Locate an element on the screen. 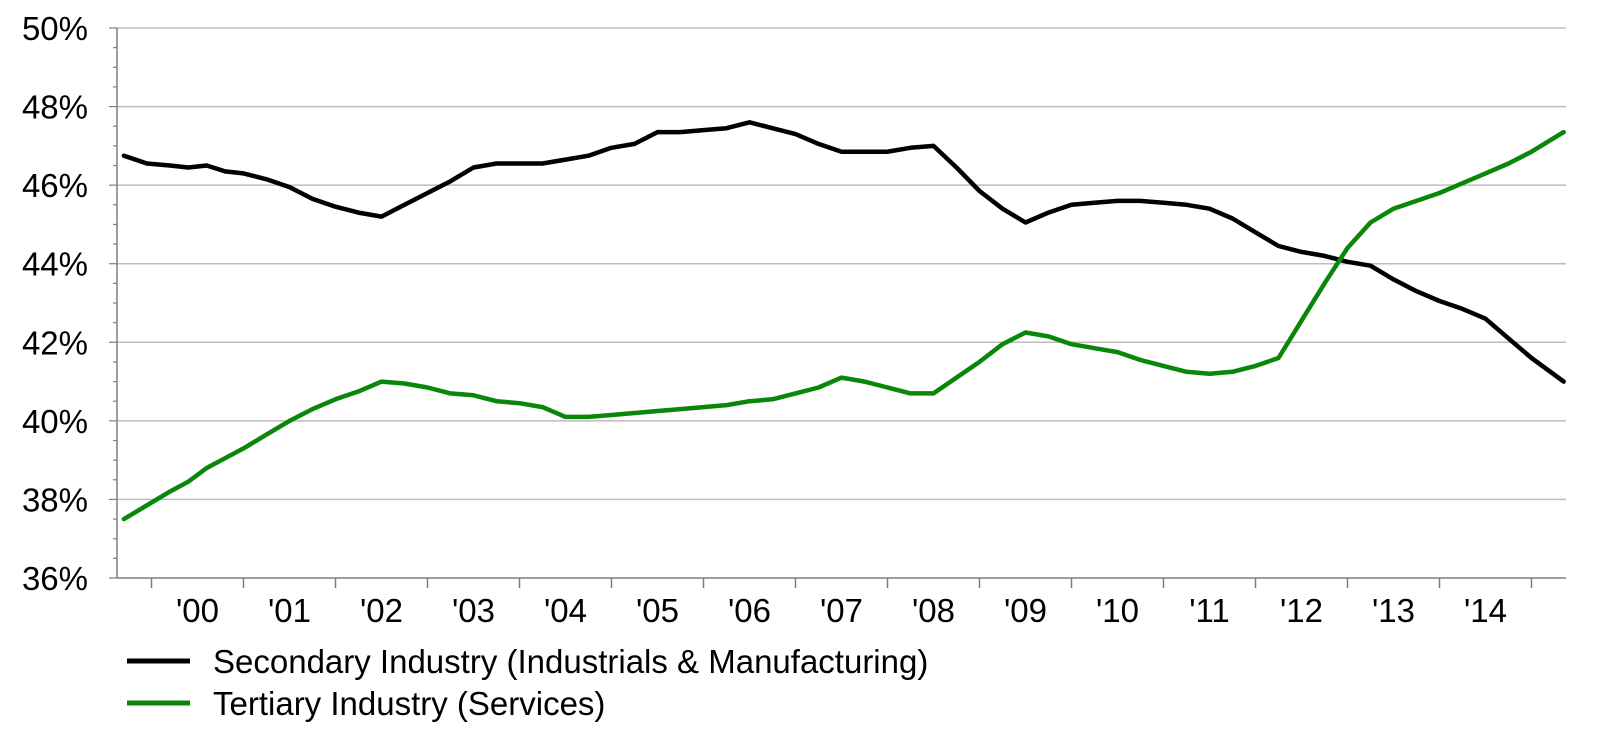  legend-label-2: Tertiary Industry (Services) is located at coordinates (409, 703).